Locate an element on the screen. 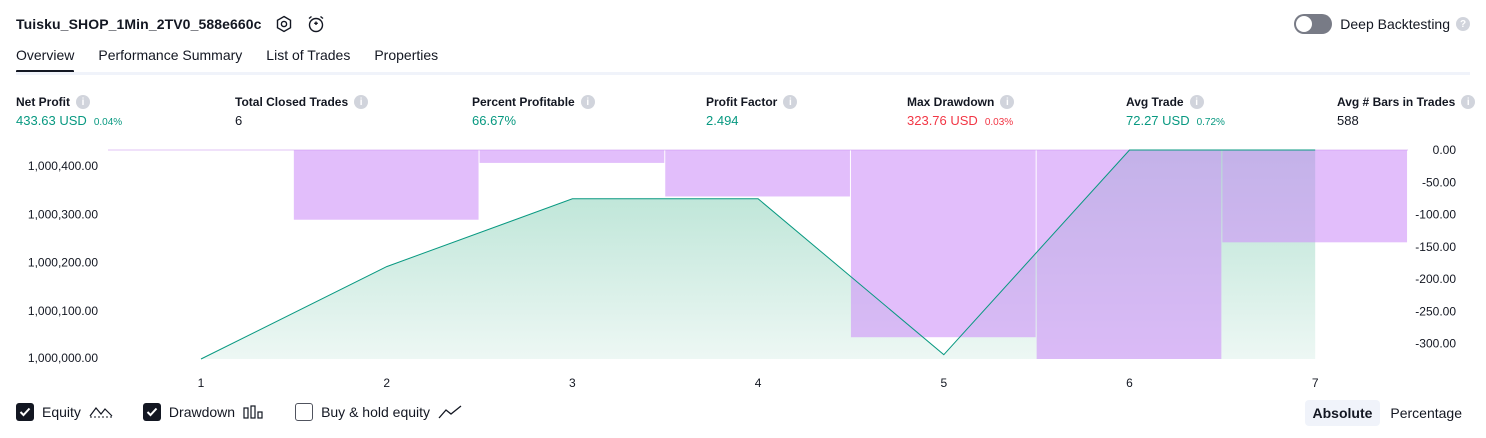 The width and height of the screenshot is (1486, 438). metric-label: Net Profit is located at coordinates (43, 102).